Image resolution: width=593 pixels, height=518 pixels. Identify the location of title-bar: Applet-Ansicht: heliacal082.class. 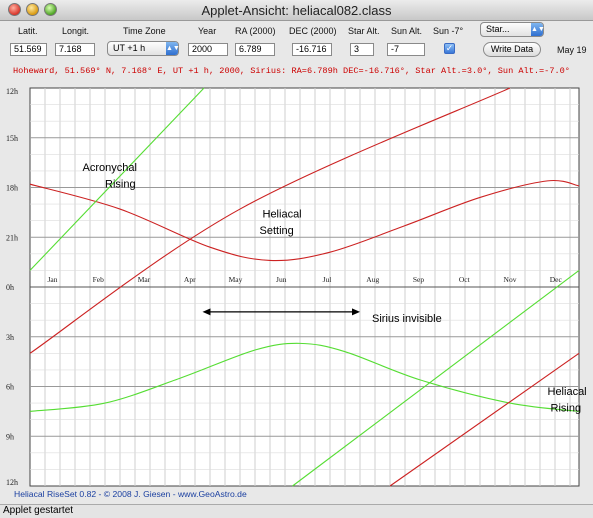
(296, 10).